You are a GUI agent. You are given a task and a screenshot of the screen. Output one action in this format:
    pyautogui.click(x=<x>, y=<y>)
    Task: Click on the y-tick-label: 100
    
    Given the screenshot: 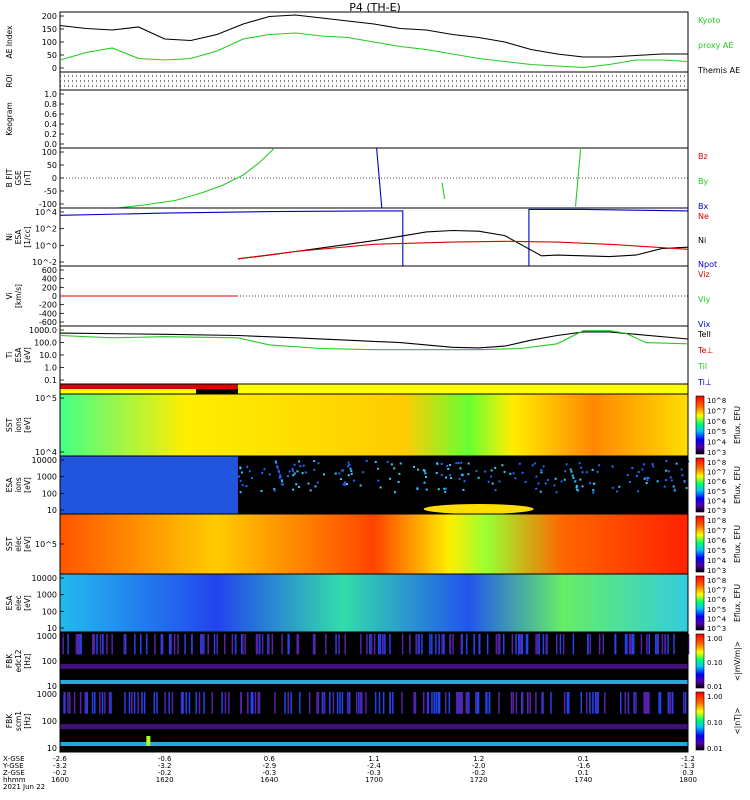 What is the action you would take?
    pyautogui.click(x=49, y=493)
    